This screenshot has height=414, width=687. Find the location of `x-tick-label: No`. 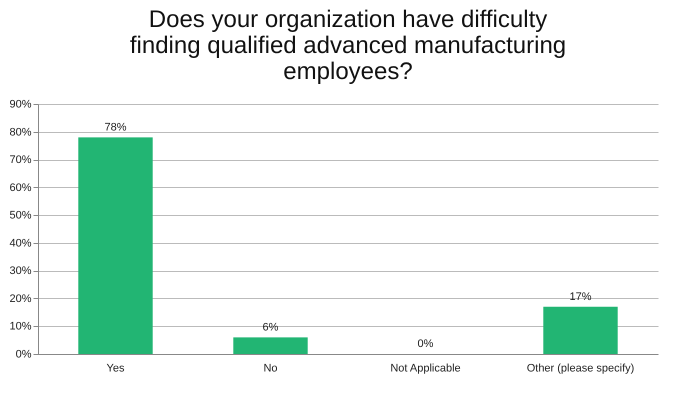

x-tick-label: No is located at coordinates (270, 368).